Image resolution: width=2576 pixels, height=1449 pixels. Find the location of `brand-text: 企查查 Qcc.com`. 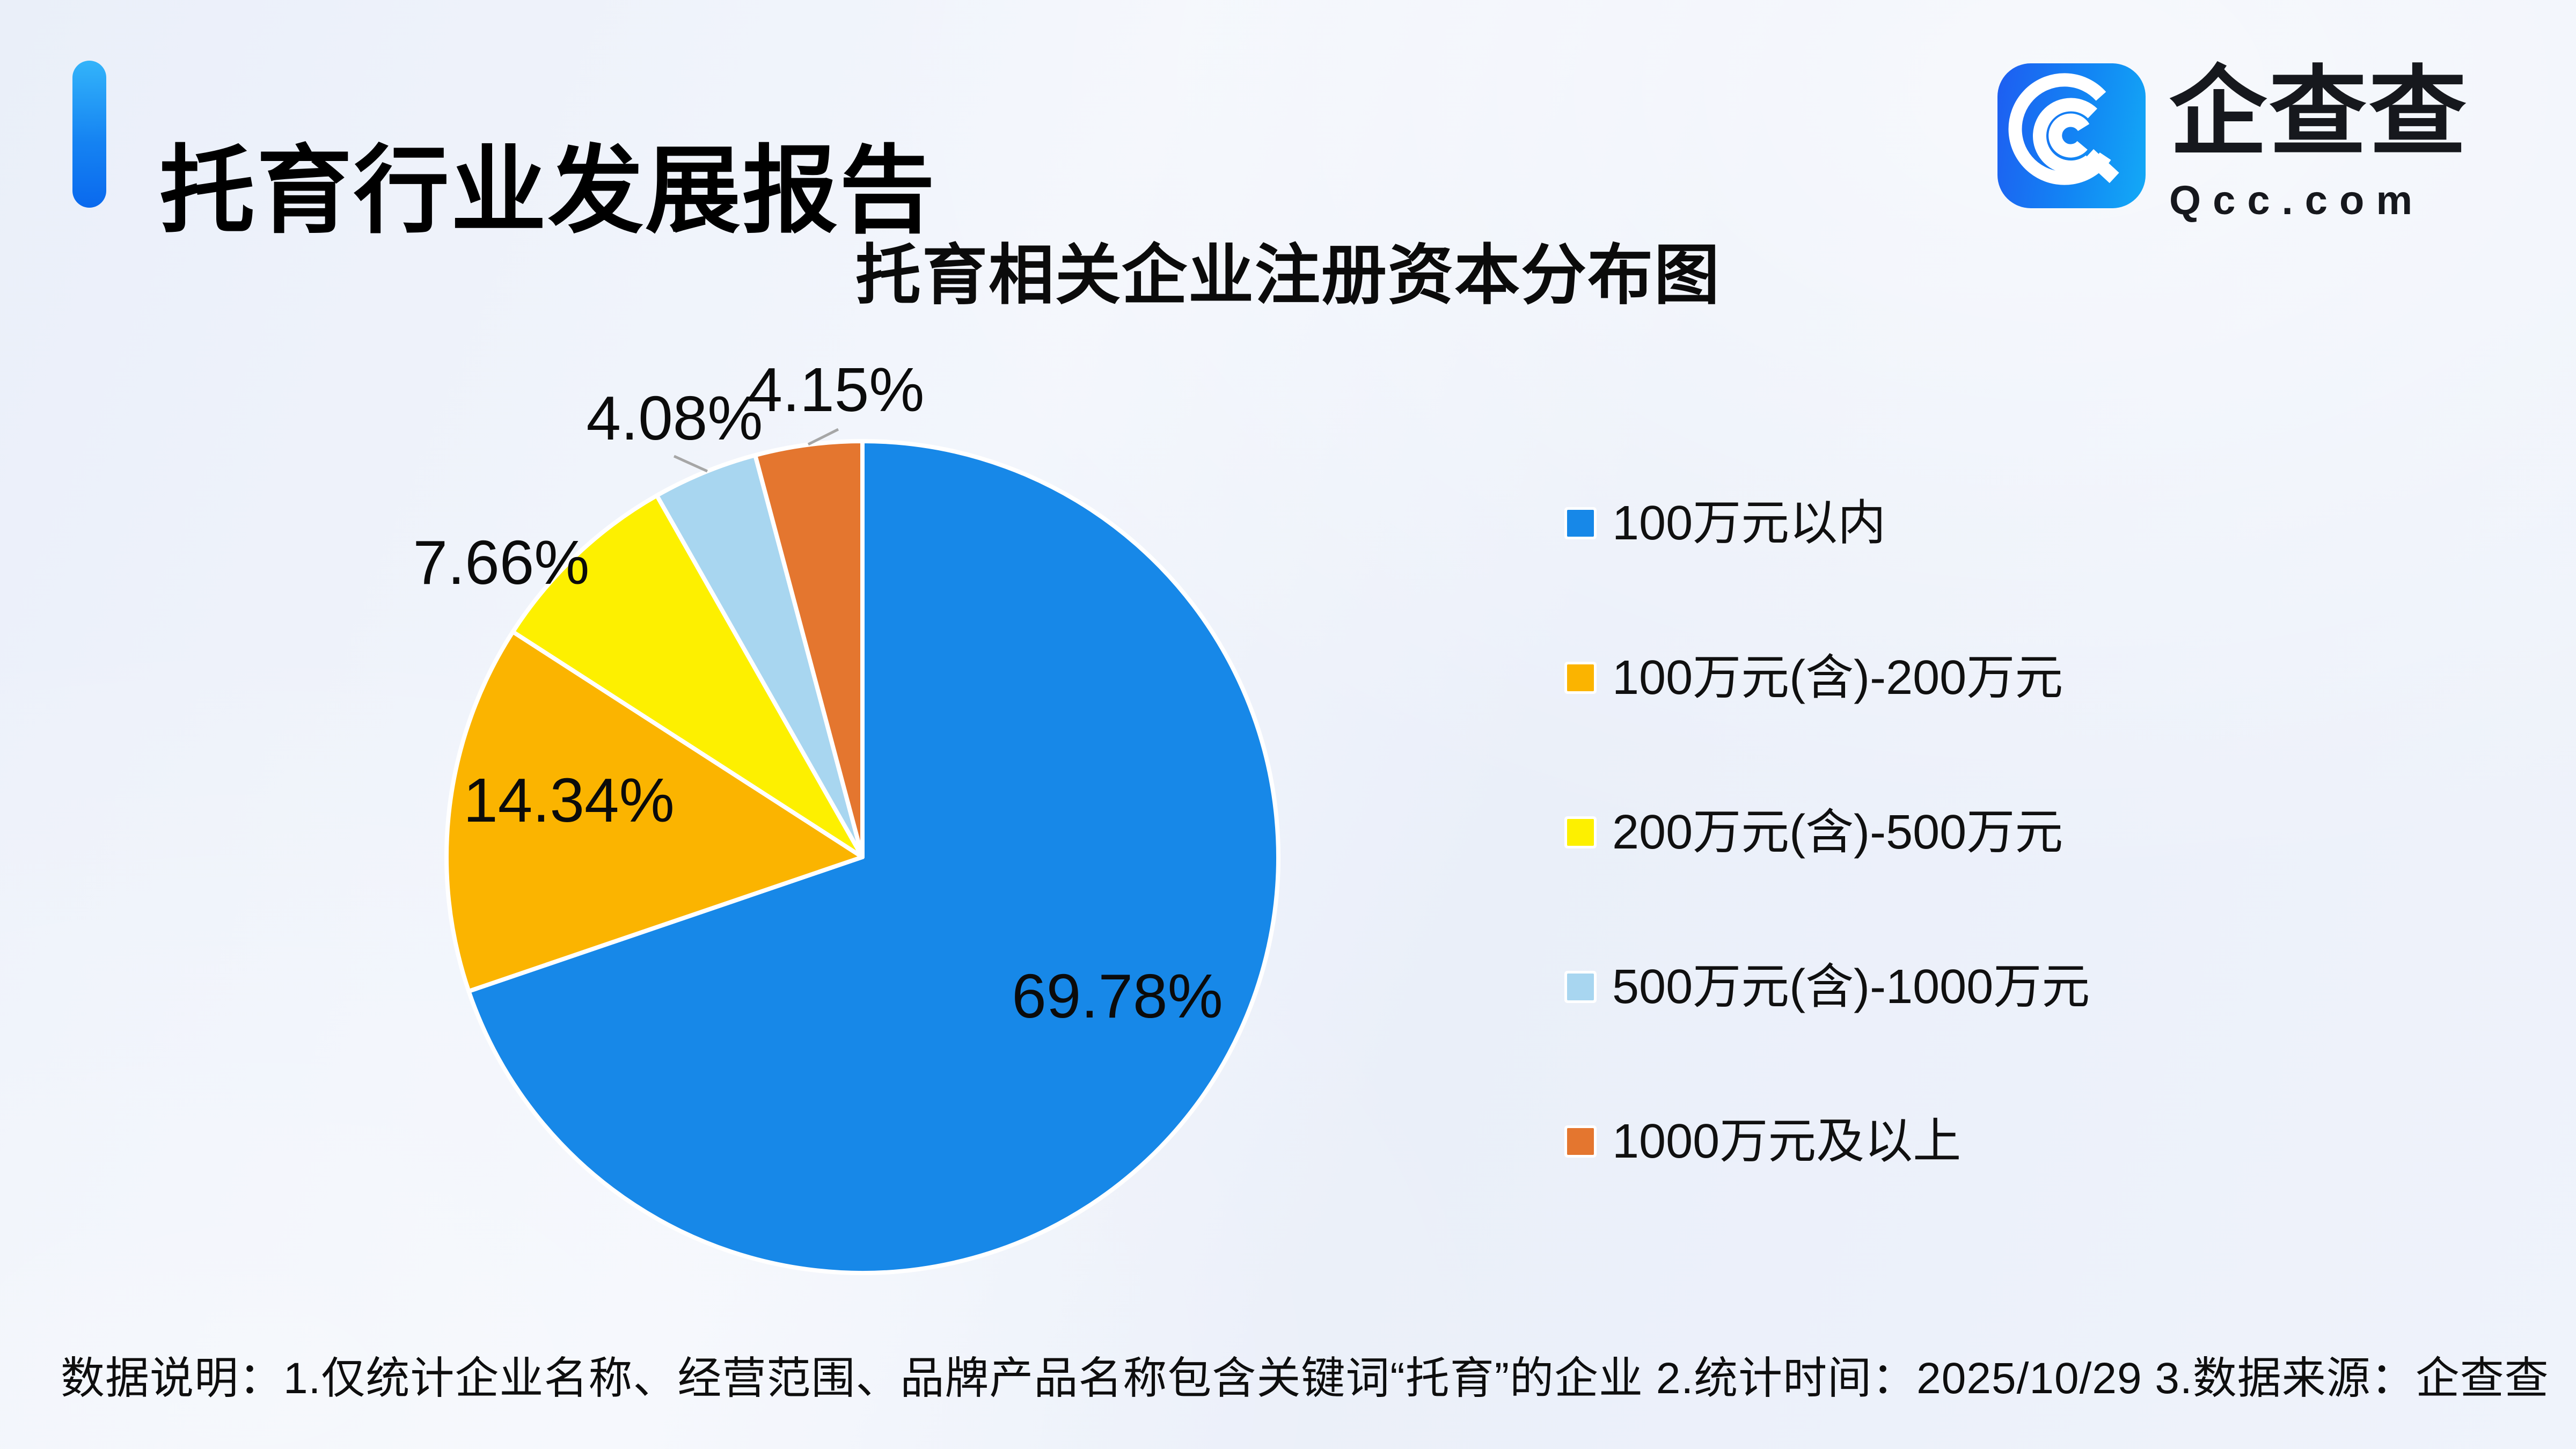

brand-text: 企查查 Qcc.com is located at coordinates (2319, 142).